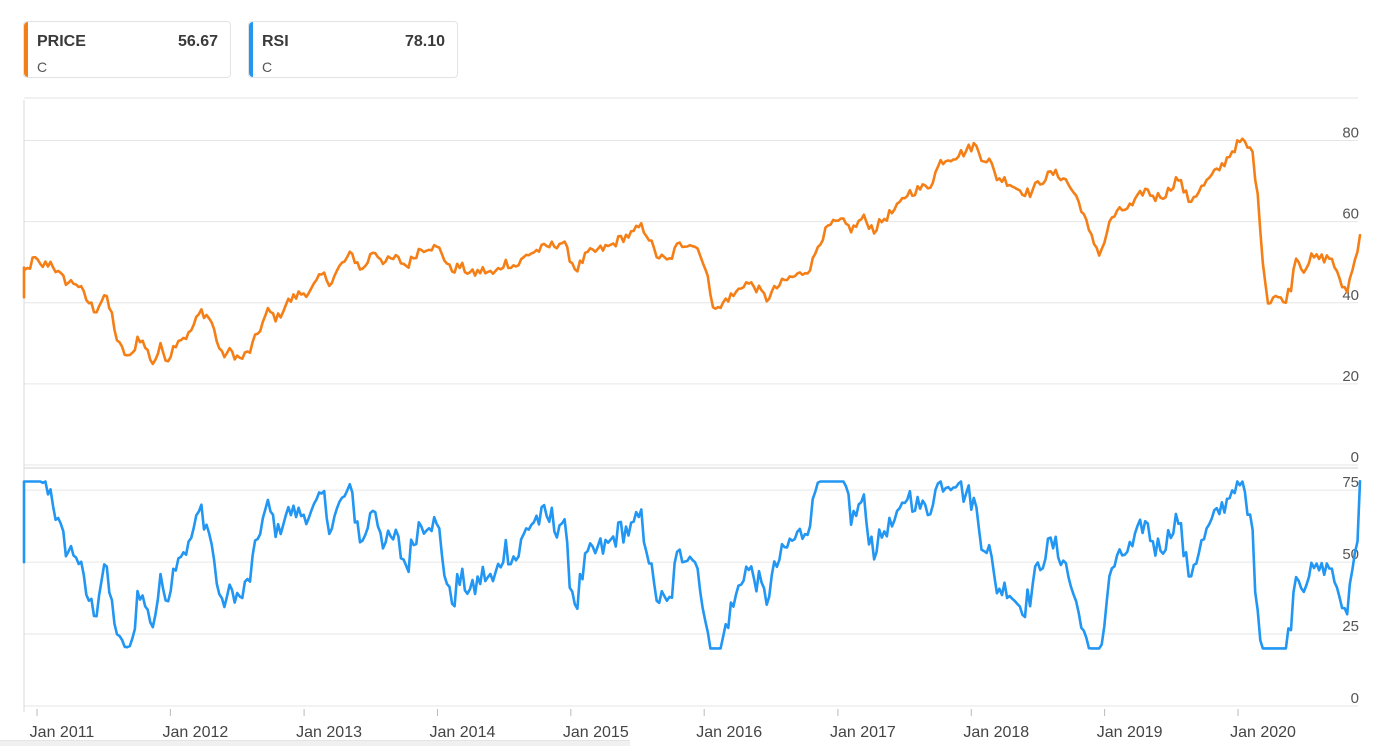 The width and height of the screenshot is (1381, 746). Describe the element at coordinates (315, 743) in the screenshot. I see `horizontal-scrollbar` at that location.